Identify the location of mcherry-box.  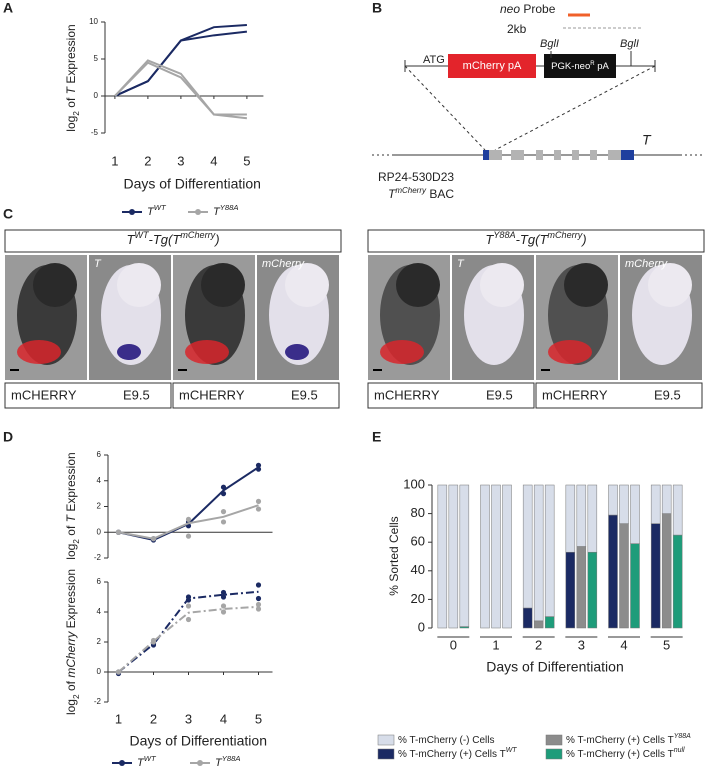
(492, 66).